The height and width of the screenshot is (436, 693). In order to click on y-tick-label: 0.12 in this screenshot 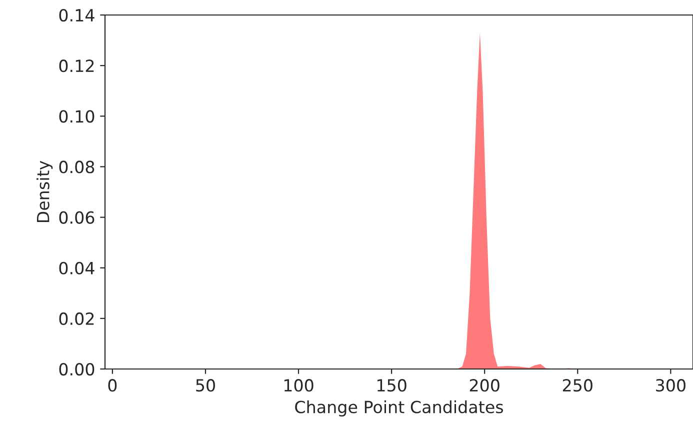, I will do `click(76, 66)`.